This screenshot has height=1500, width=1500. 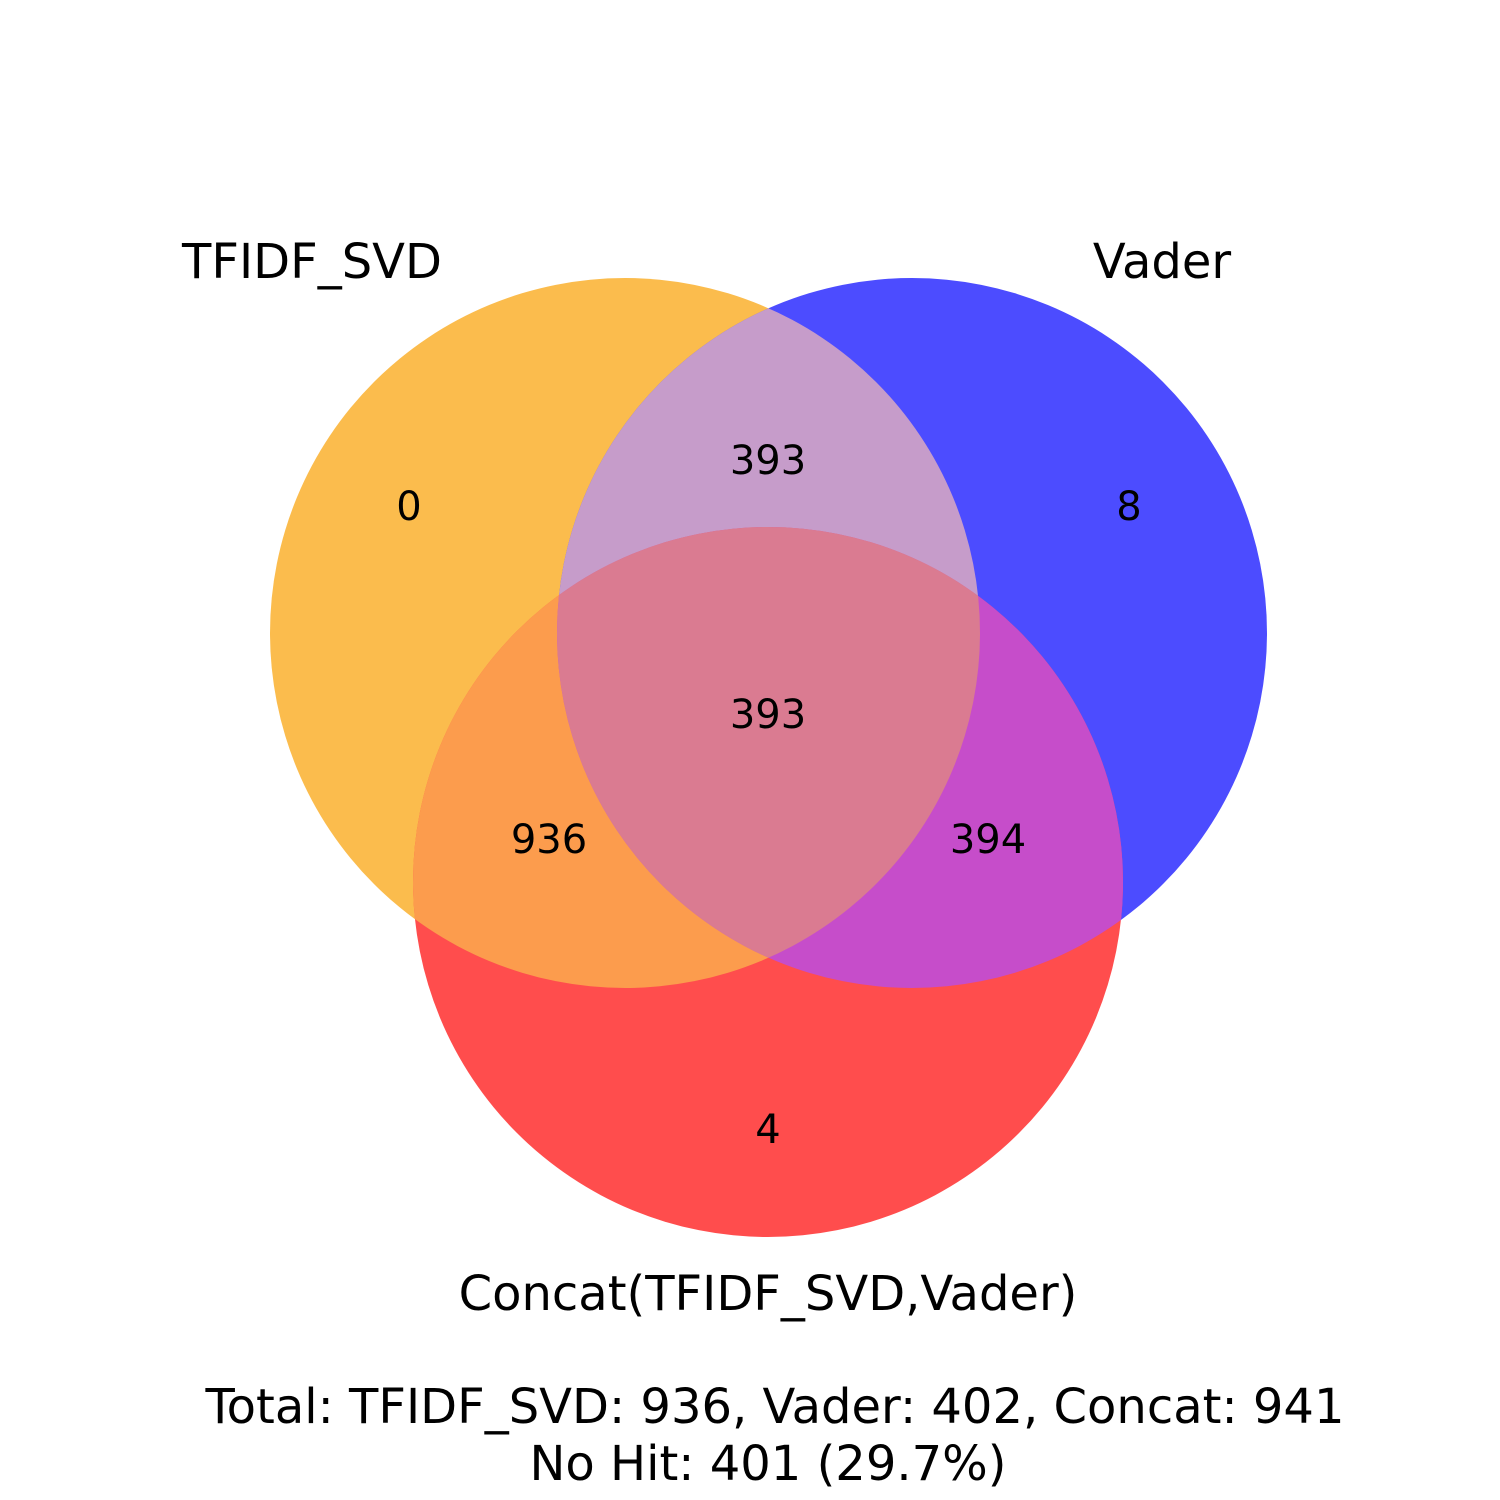 I want to click on set-label-b: Vader, so click(x=1162, y=262).